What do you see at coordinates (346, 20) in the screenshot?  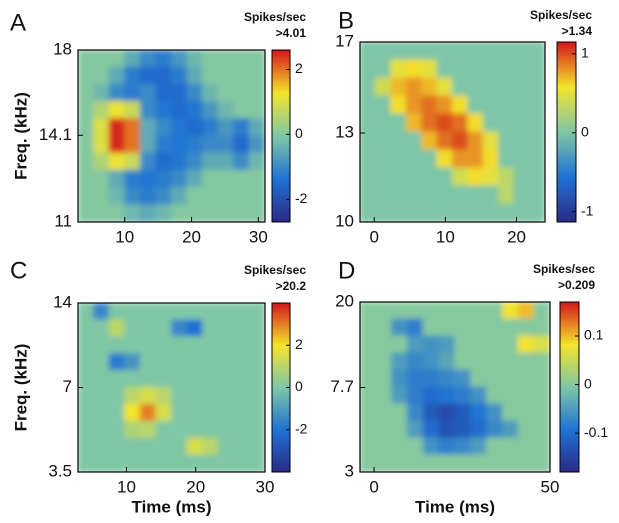 I see `panel-letter: B` at bounding box center [346, 20].